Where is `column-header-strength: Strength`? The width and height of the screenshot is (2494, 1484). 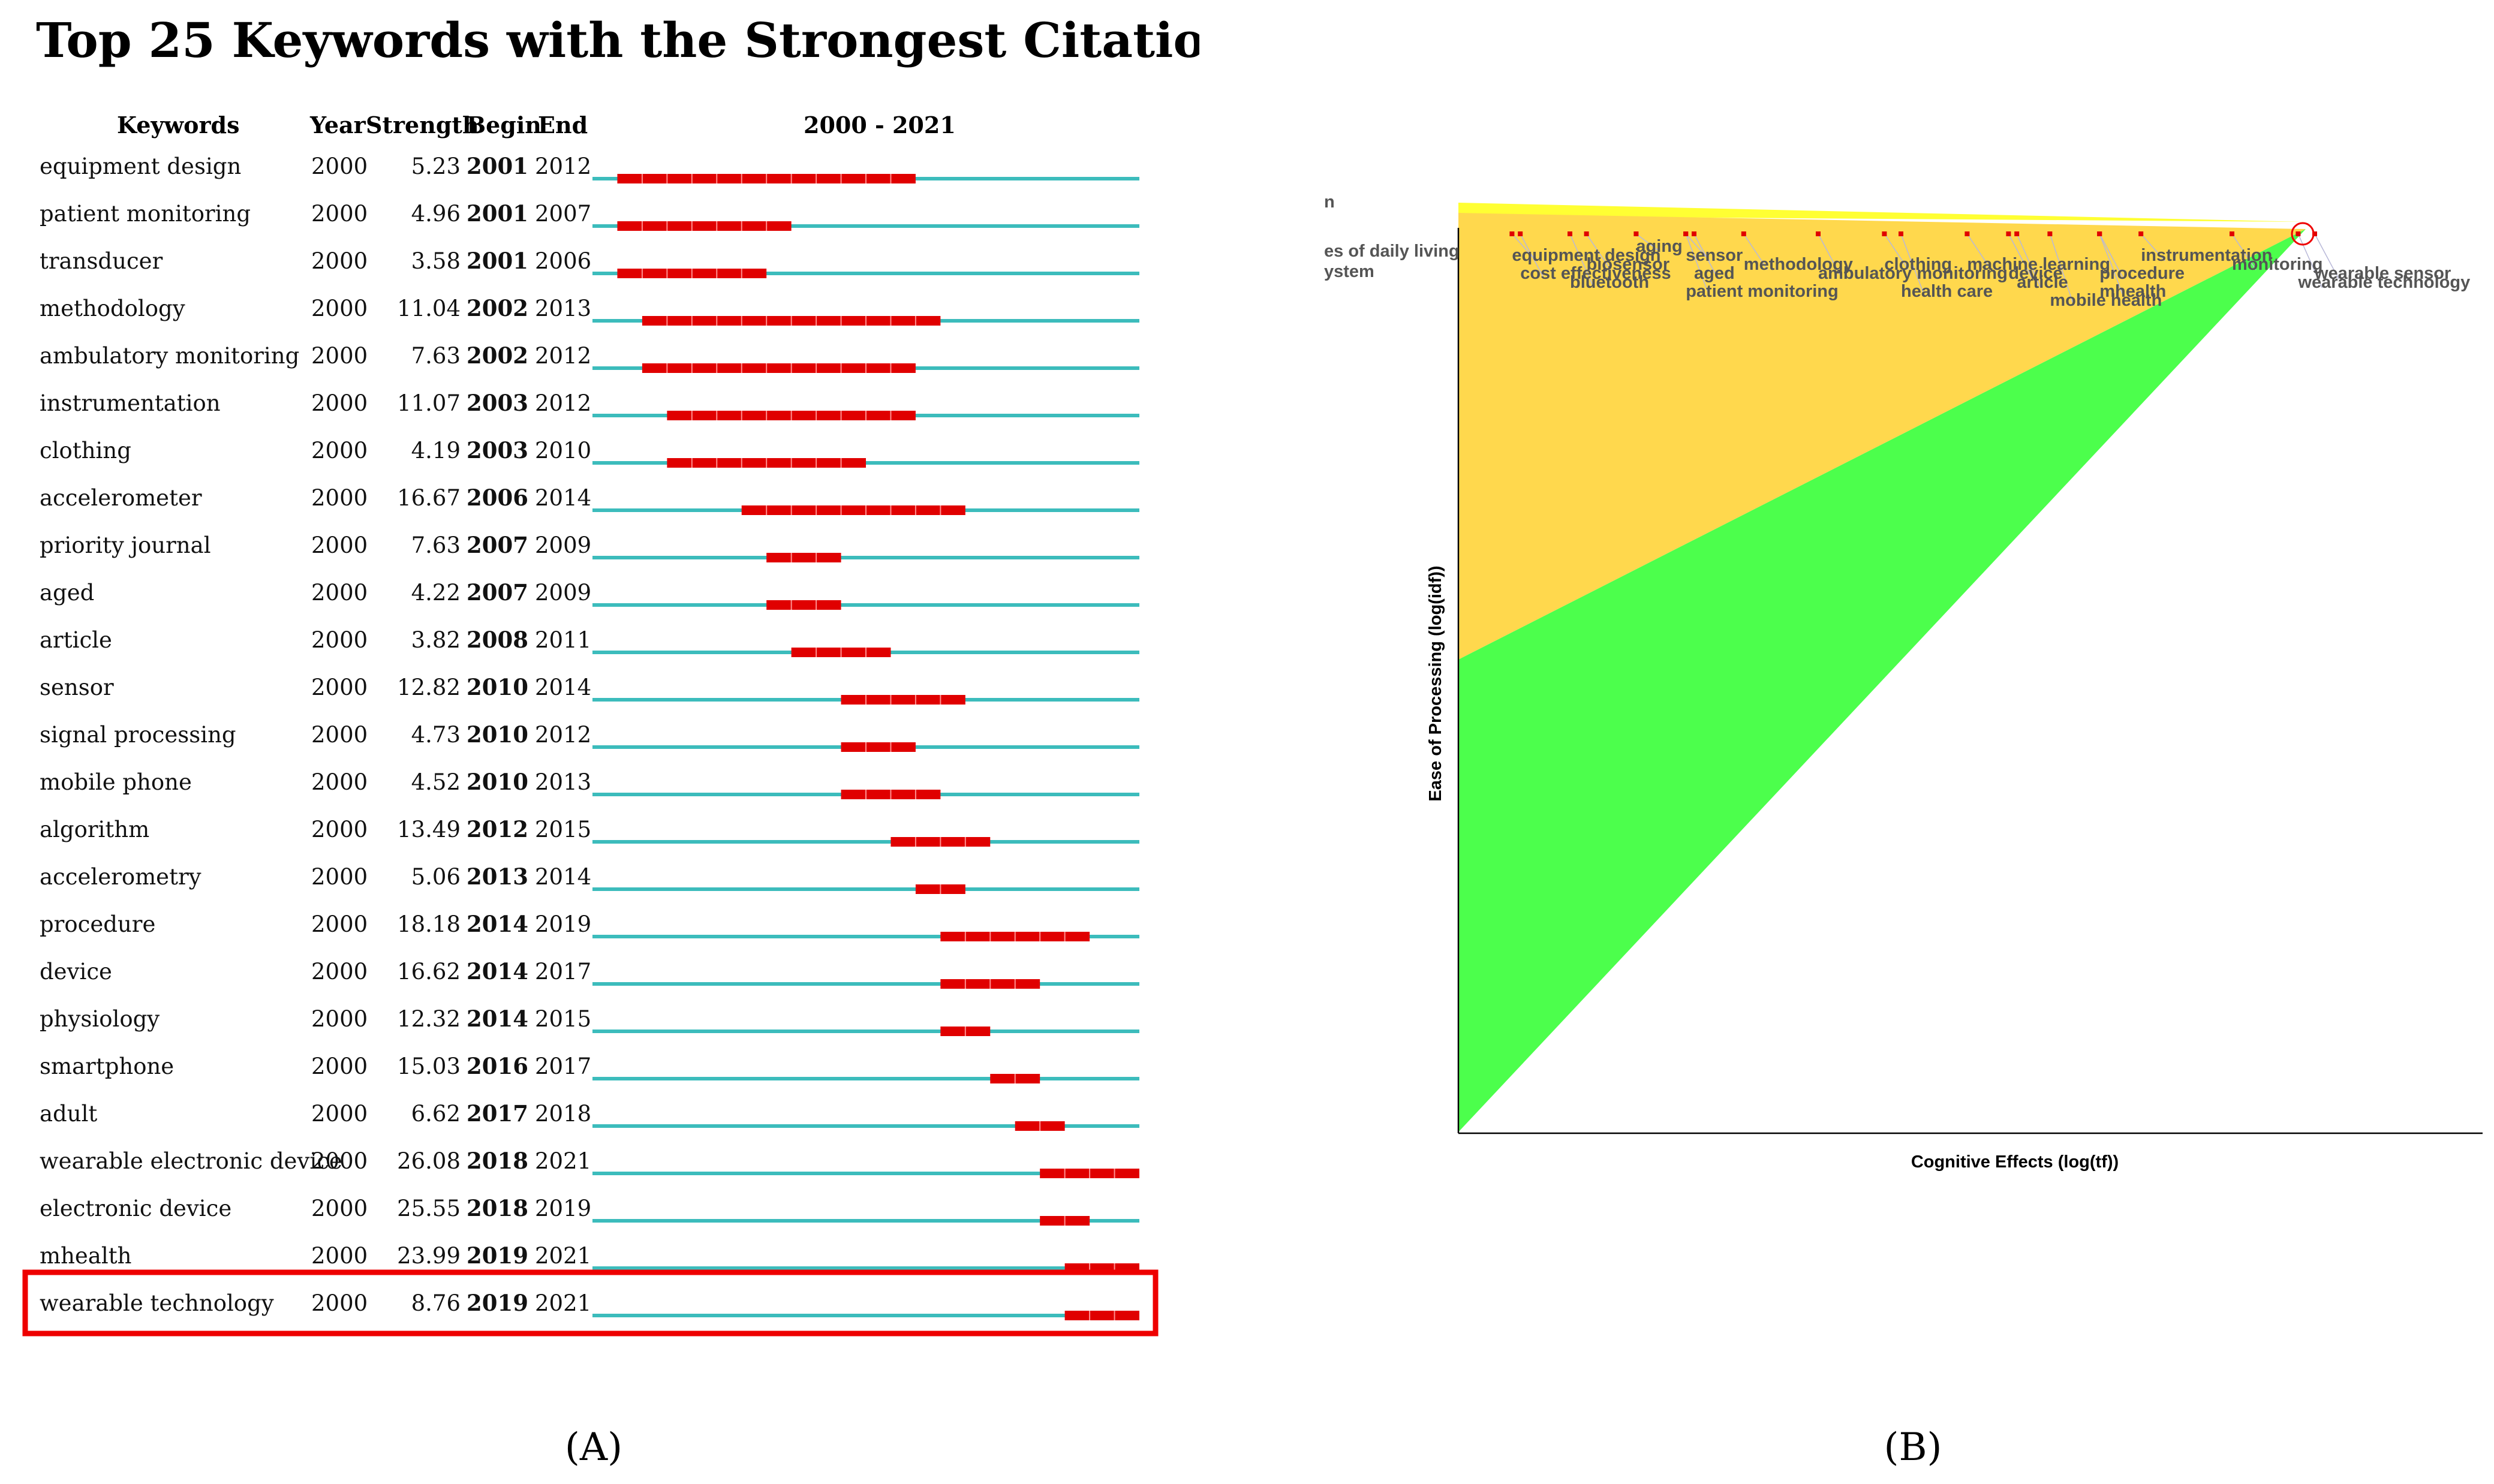
column-header-strength: Strength is located at coordinates (422, 125).